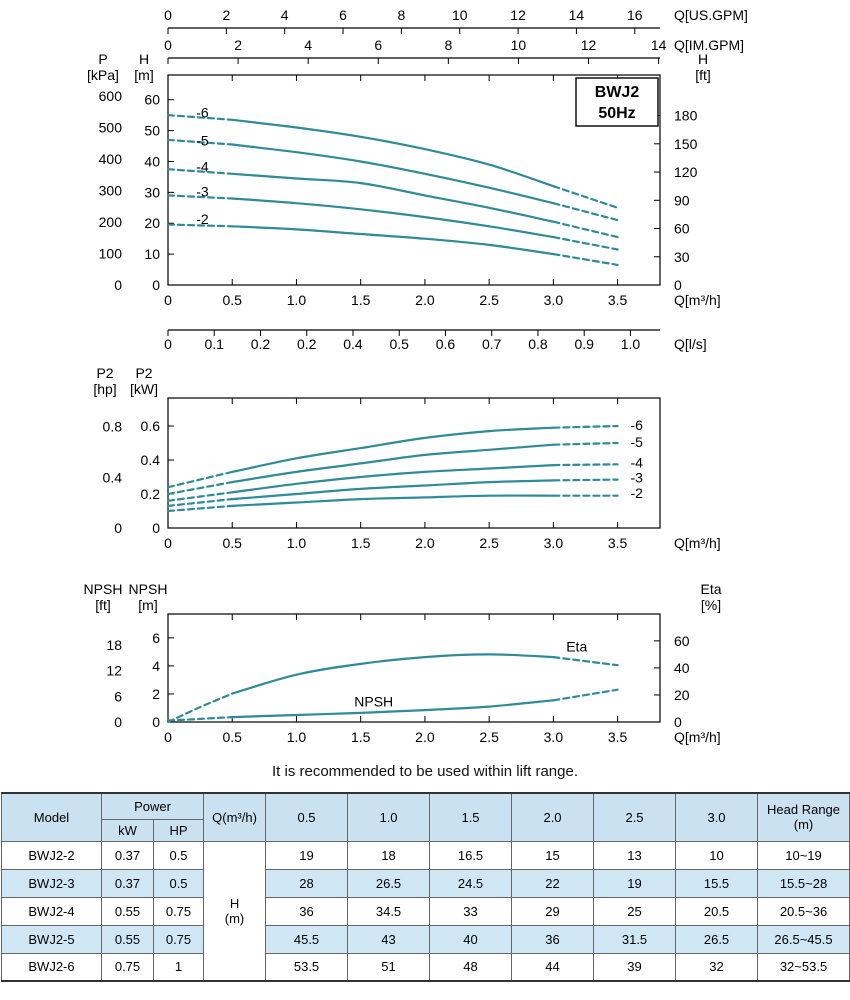 This screenshot has height=1000, width=850. What do you see at coordinates (618, 543) in the screenshot?
I see `svg-text: 3.5` at bounding box center [618, 543].